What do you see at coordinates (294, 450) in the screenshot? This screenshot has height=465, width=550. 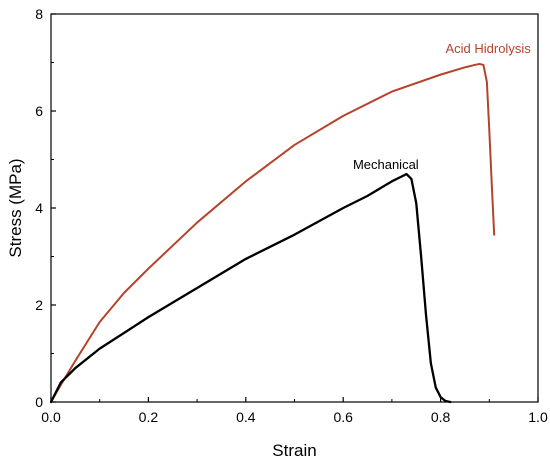 I see `x-axis-label: Strain` at bounding box center [294, 450].